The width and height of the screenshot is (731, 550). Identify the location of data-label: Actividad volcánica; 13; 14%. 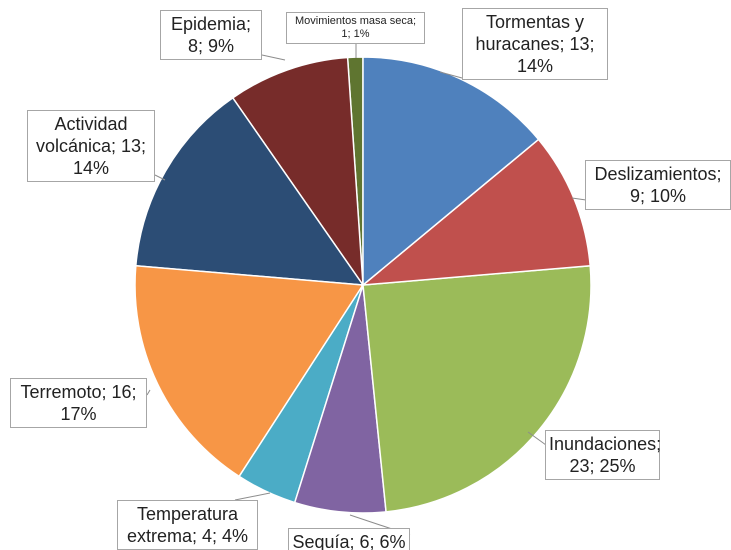
(91, 146).